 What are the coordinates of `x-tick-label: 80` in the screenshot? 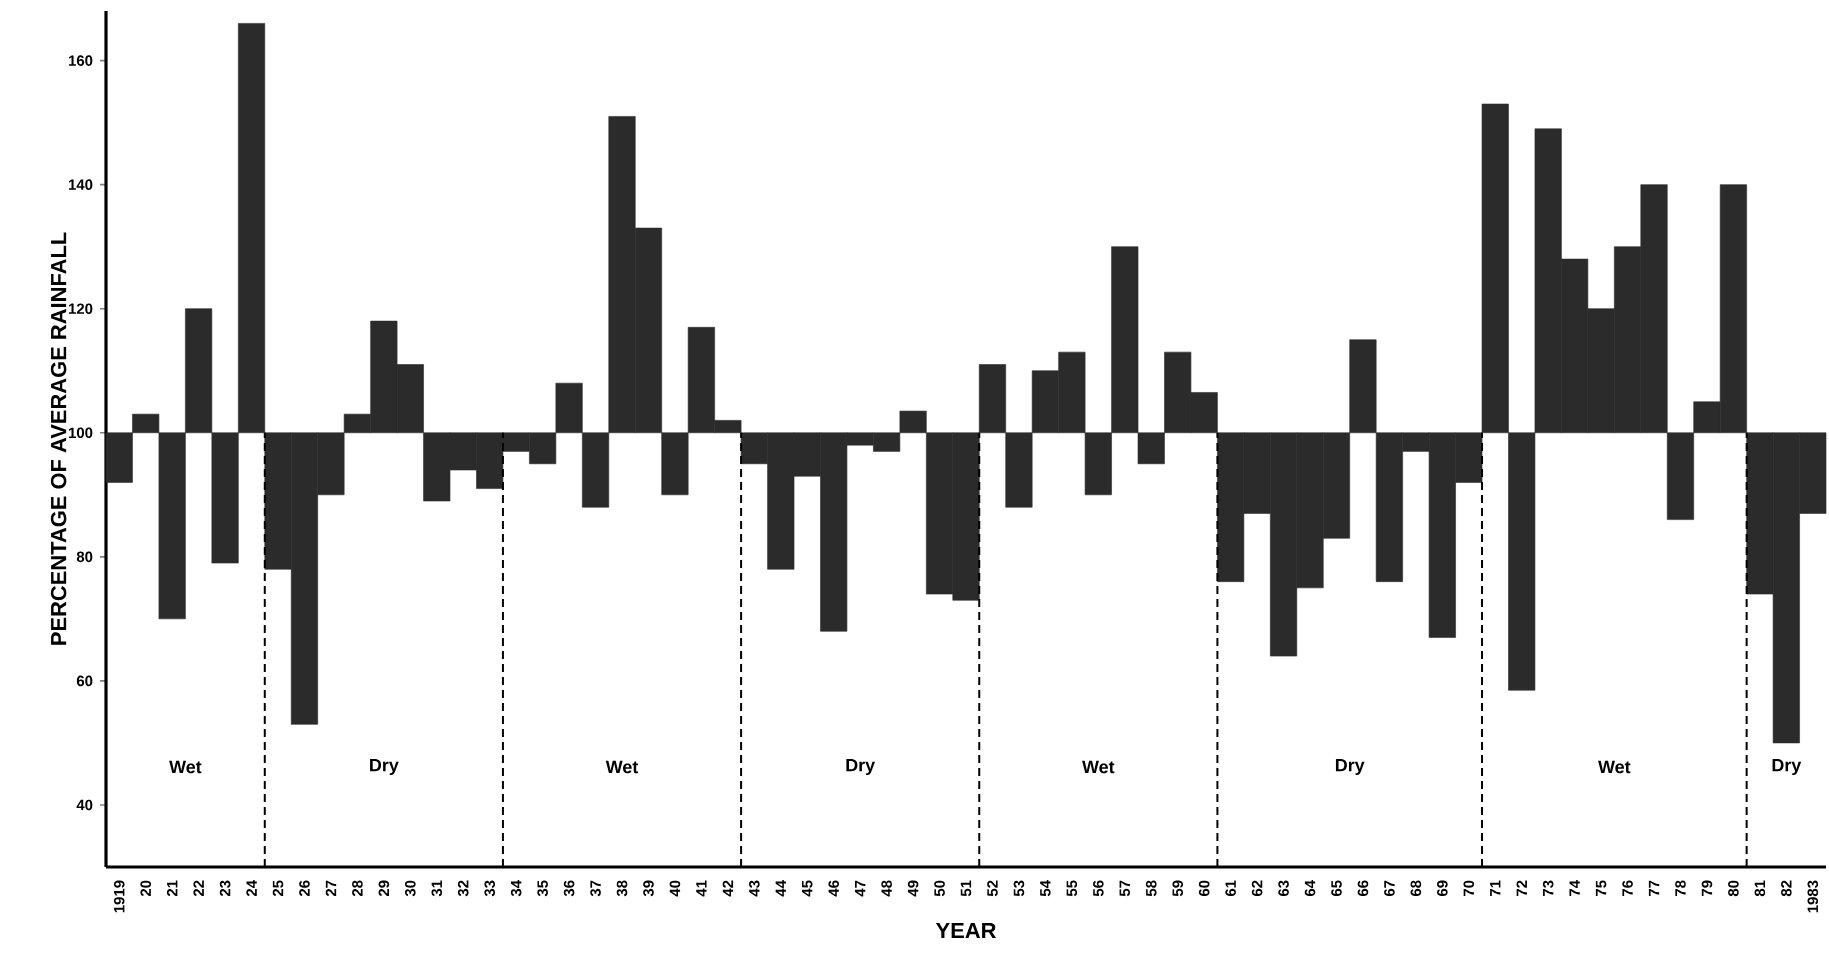 It's located at (1733, 888).